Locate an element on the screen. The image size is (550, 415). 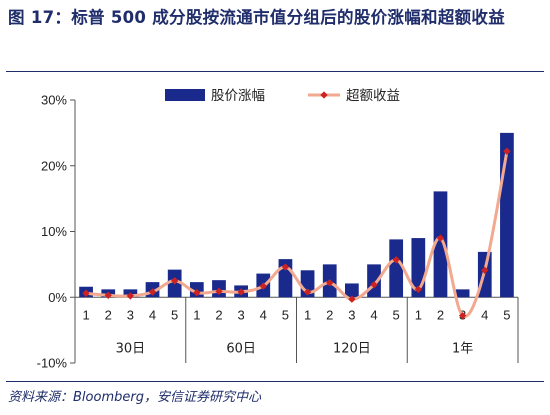
group-label: 1年 is located at coordinates (462, 348).